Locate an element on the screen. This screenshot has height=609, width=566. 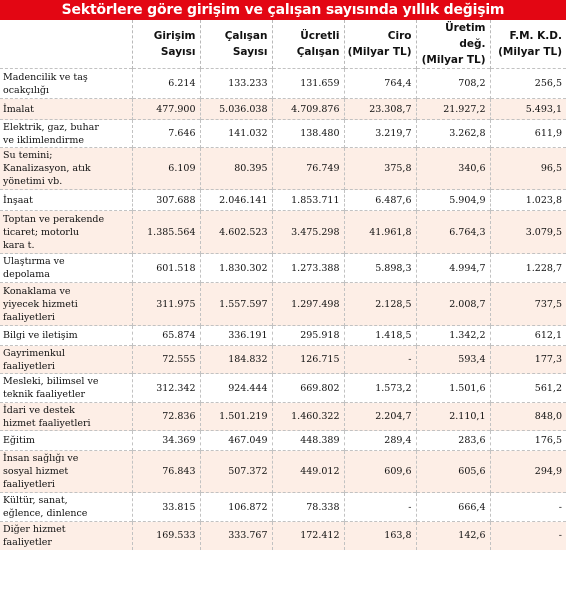
sector-name-line: Mesleki, bilimsel ve is located at coordinates (51, 381).